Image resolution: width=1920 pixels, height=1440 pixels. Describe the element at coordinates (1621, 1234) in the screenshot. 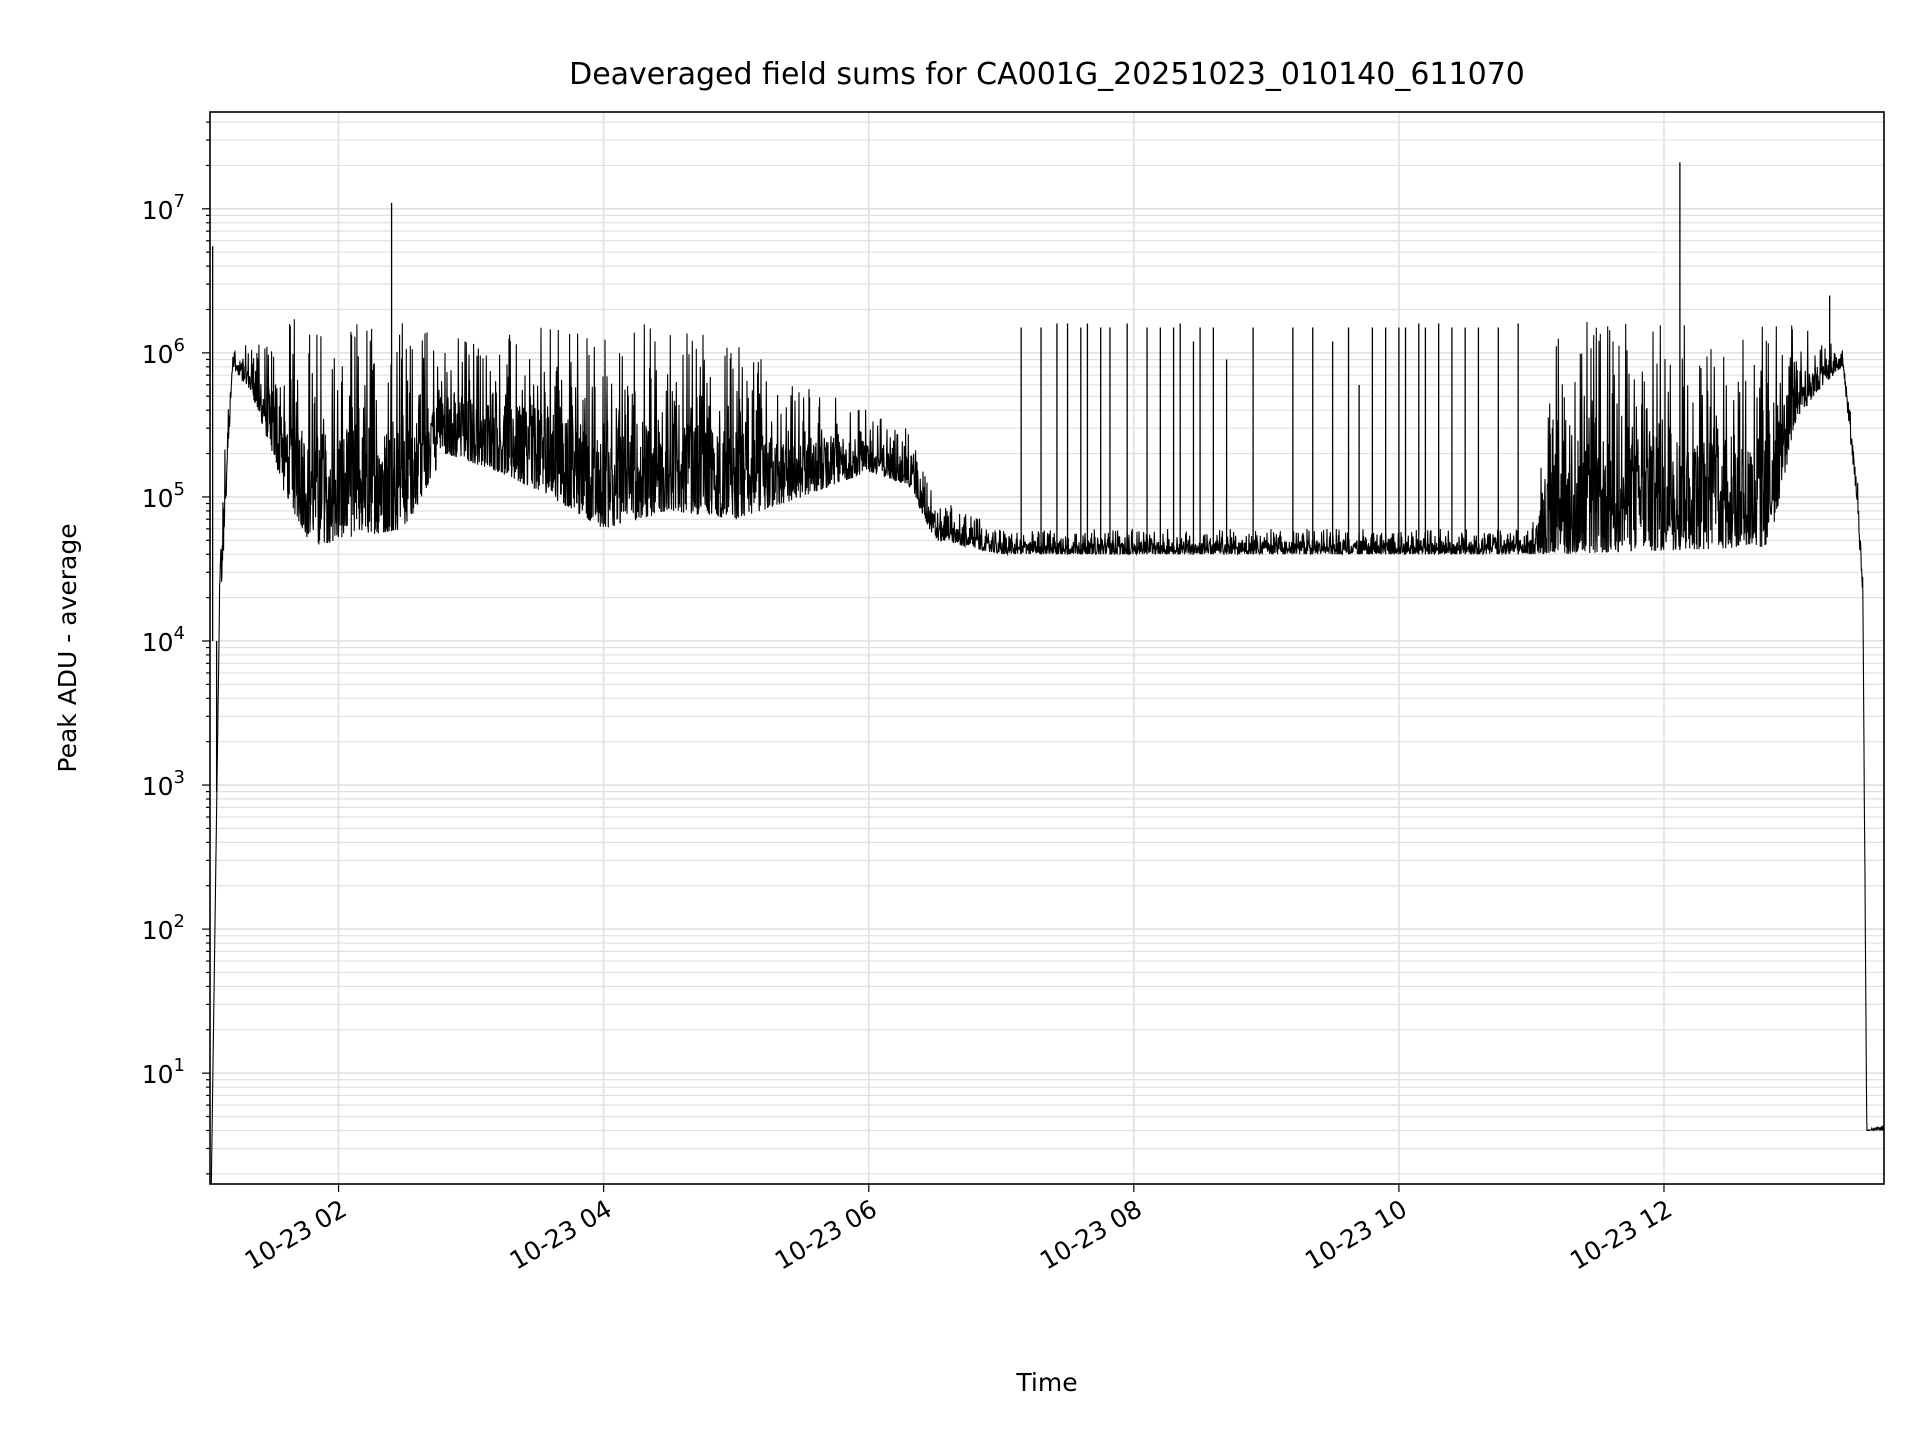

I see `x-tick-label: 10-23 12` at that location.